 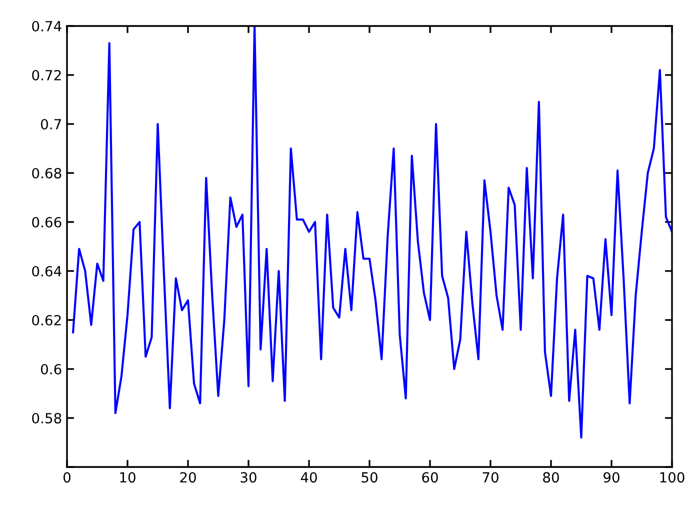 I want to click on x-tick-label: 40, so click(x=308, y=477).